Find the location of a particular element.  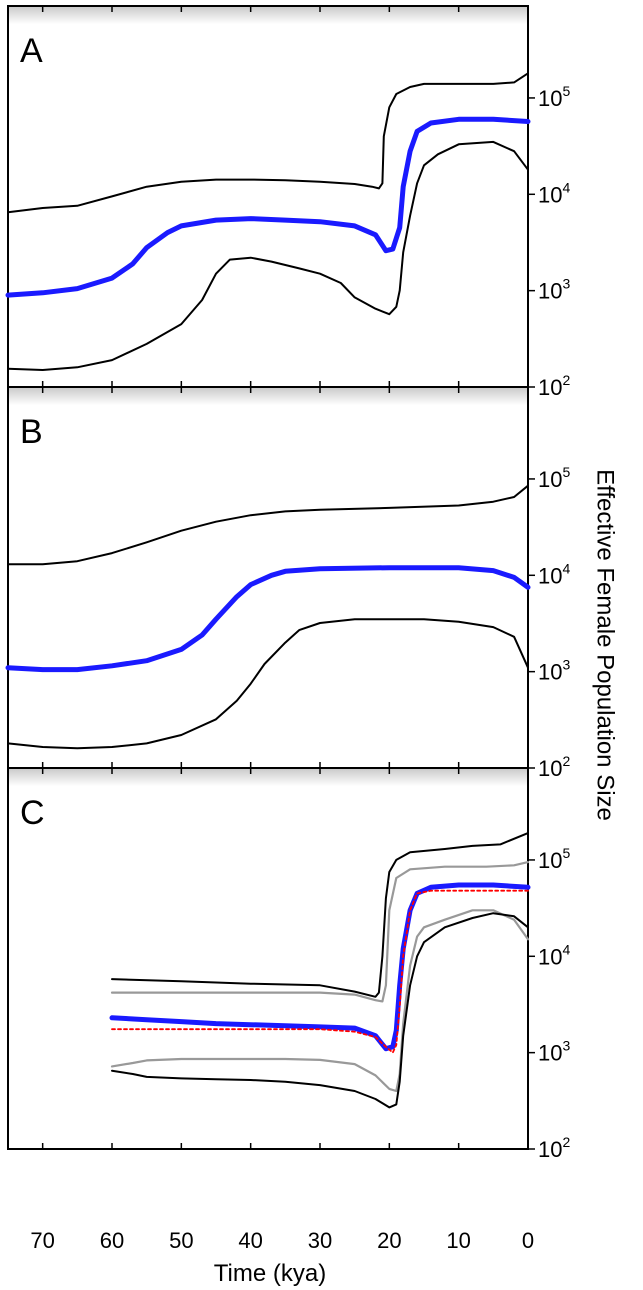

panel-label: C is located at coordinates (32, 813).